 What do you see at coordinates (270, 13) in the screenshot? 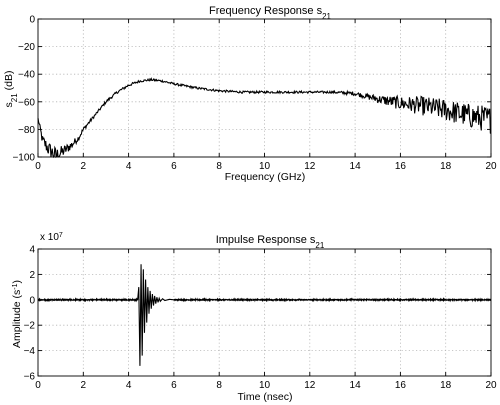
I see `chart-title: Frequency Response s21` at bounding box center [270, 13].